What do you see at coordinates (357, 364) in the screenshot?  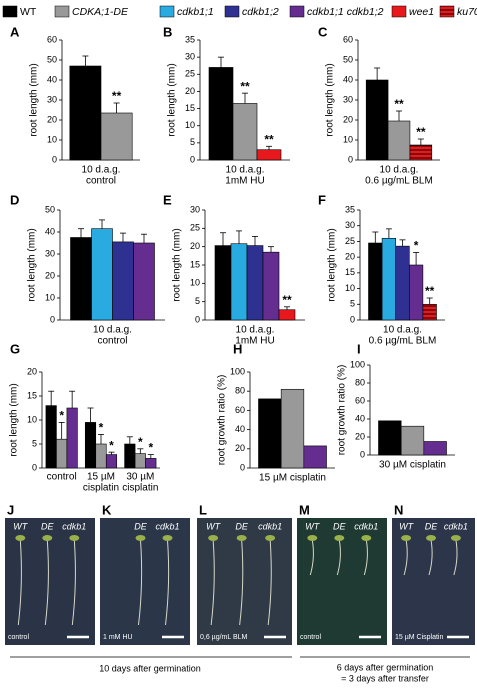 I see `y-tick-label: 100` at bounding box center [357, 364].